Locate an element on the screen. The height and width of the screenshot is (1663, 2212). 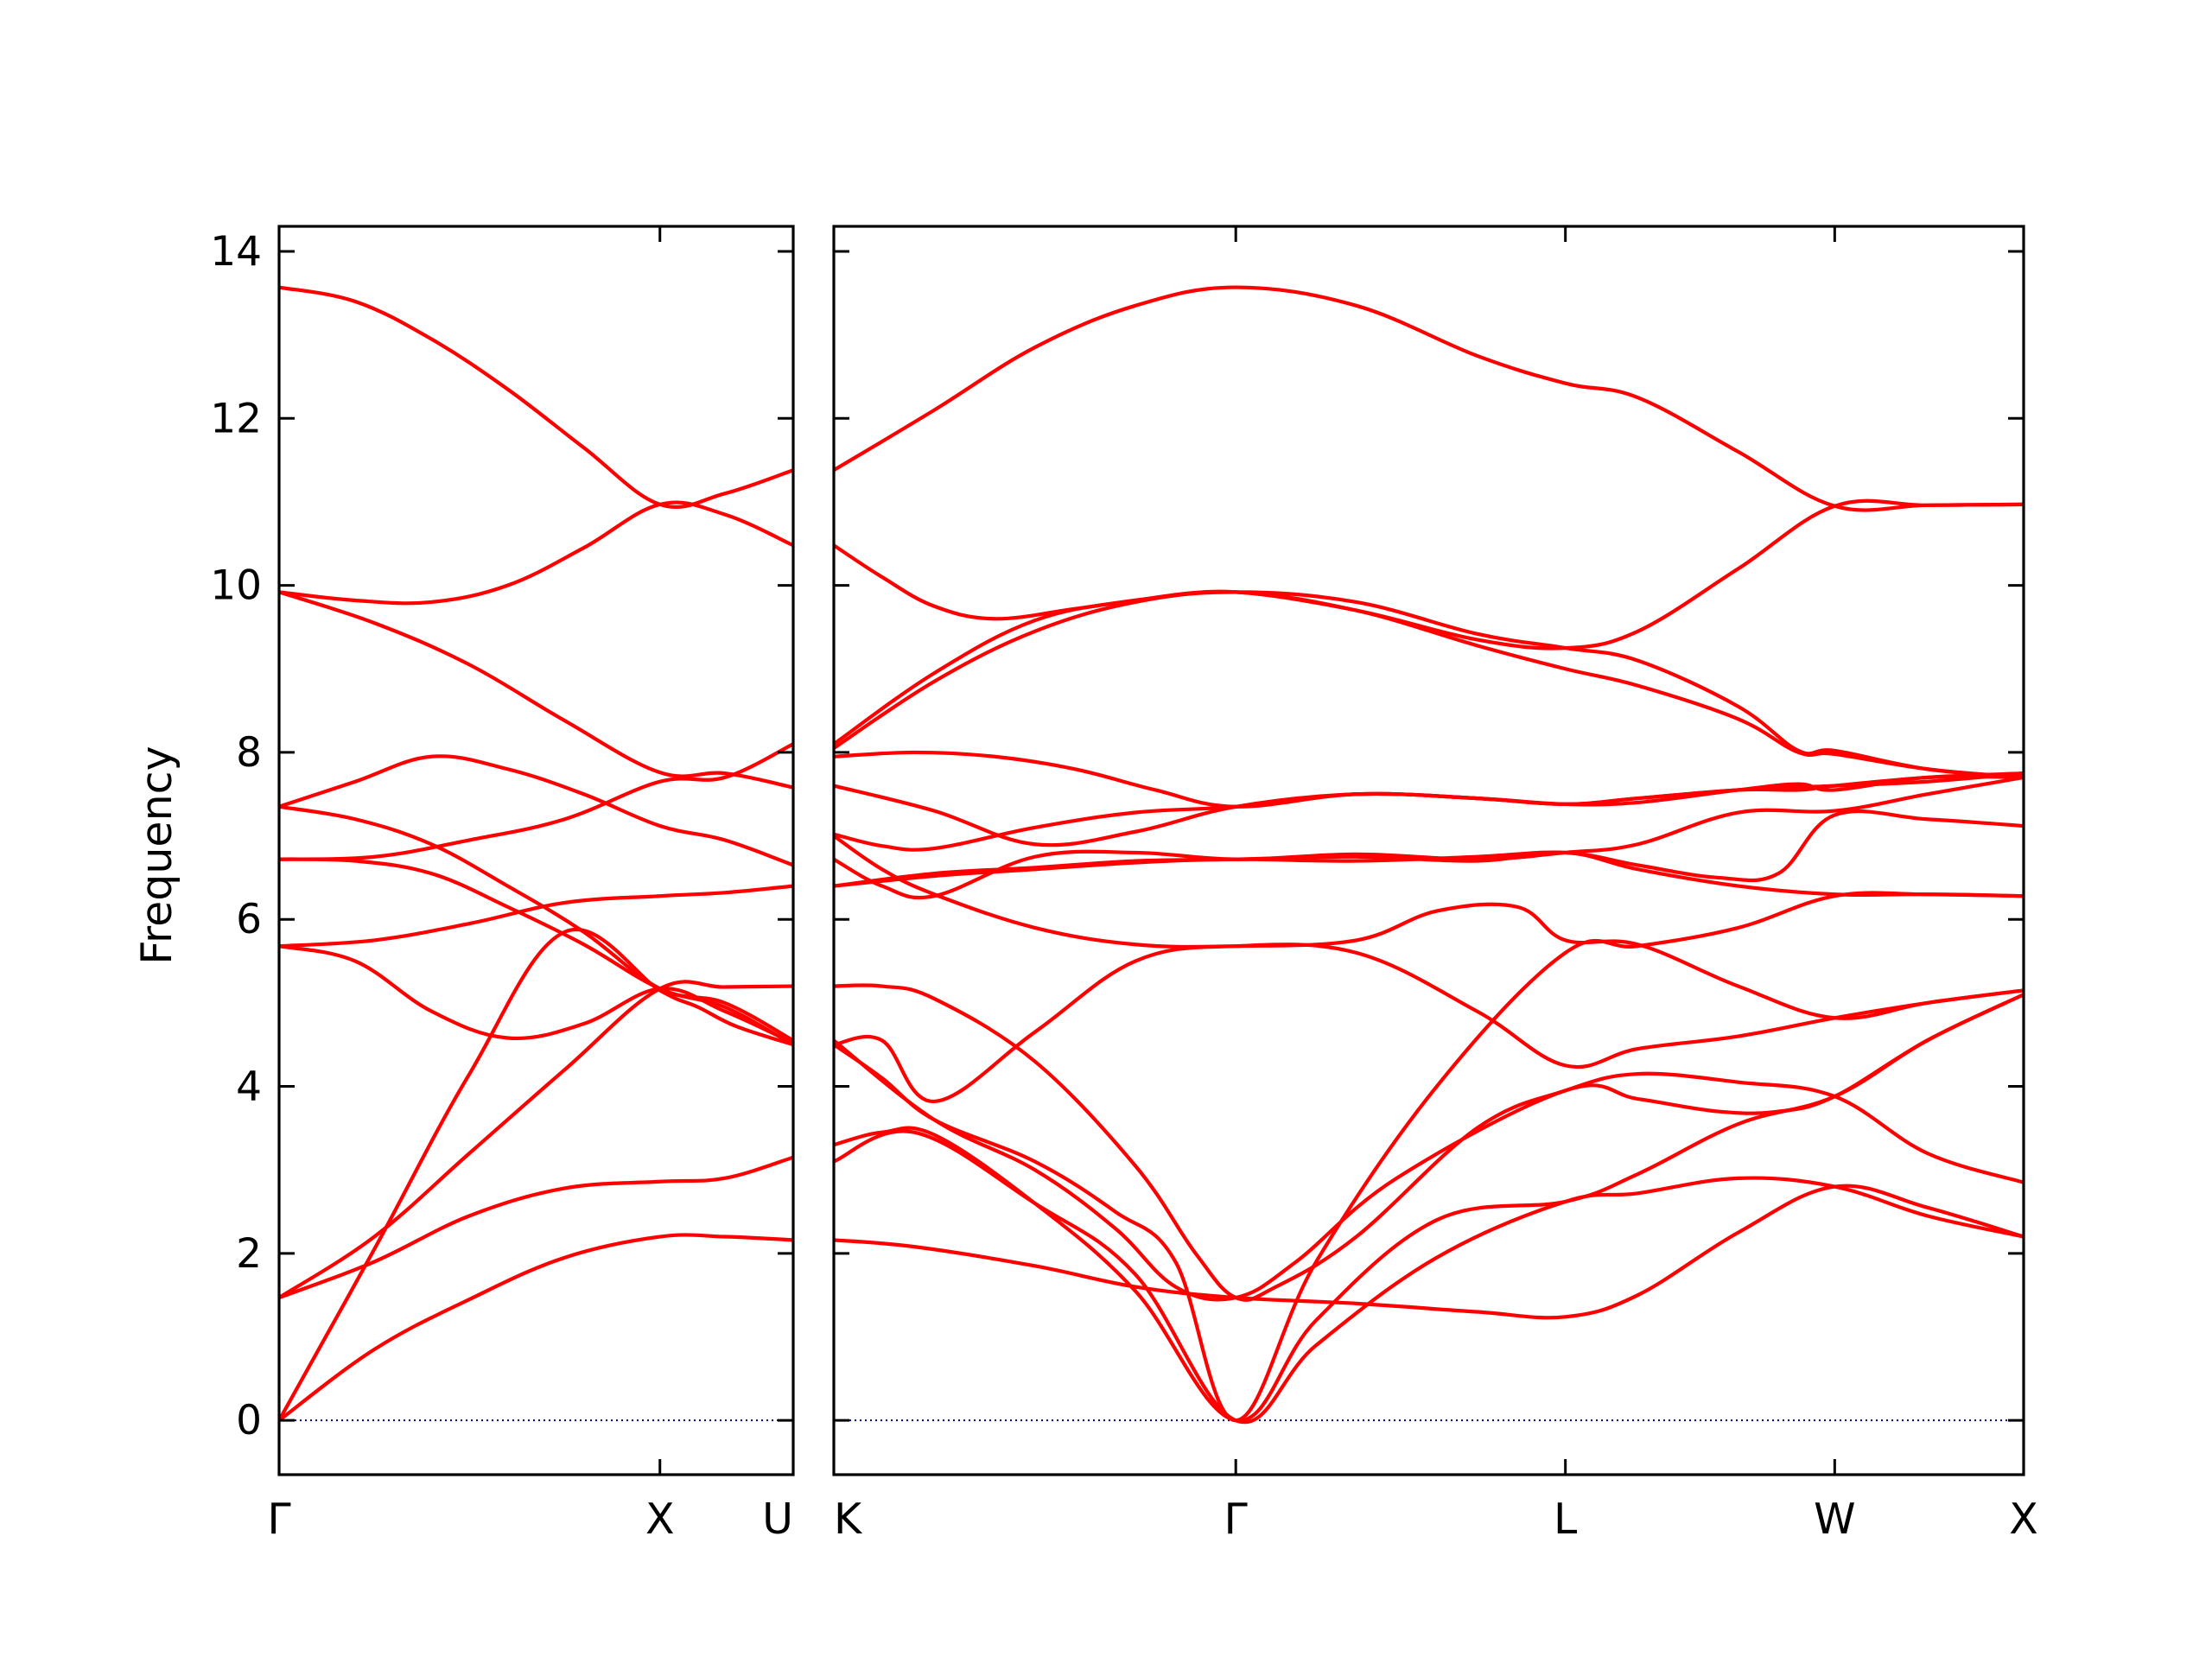
x-tick-label: U is located at coordinates (777, 1520).